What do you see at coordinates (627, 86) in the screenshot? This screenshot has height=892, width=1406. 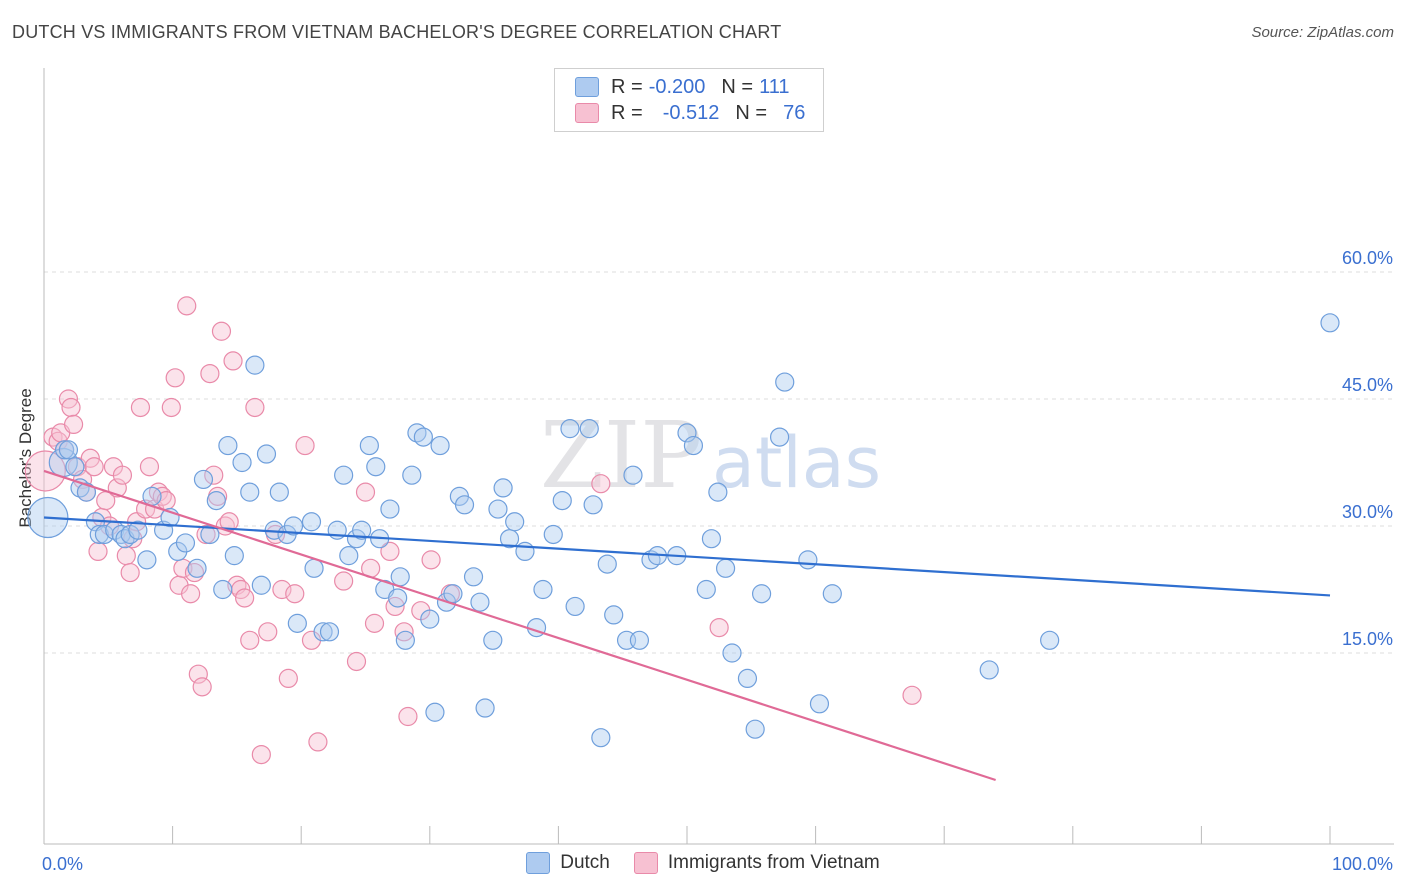 I see `dutch-r-label: R =` at bounding box center [627, 86].